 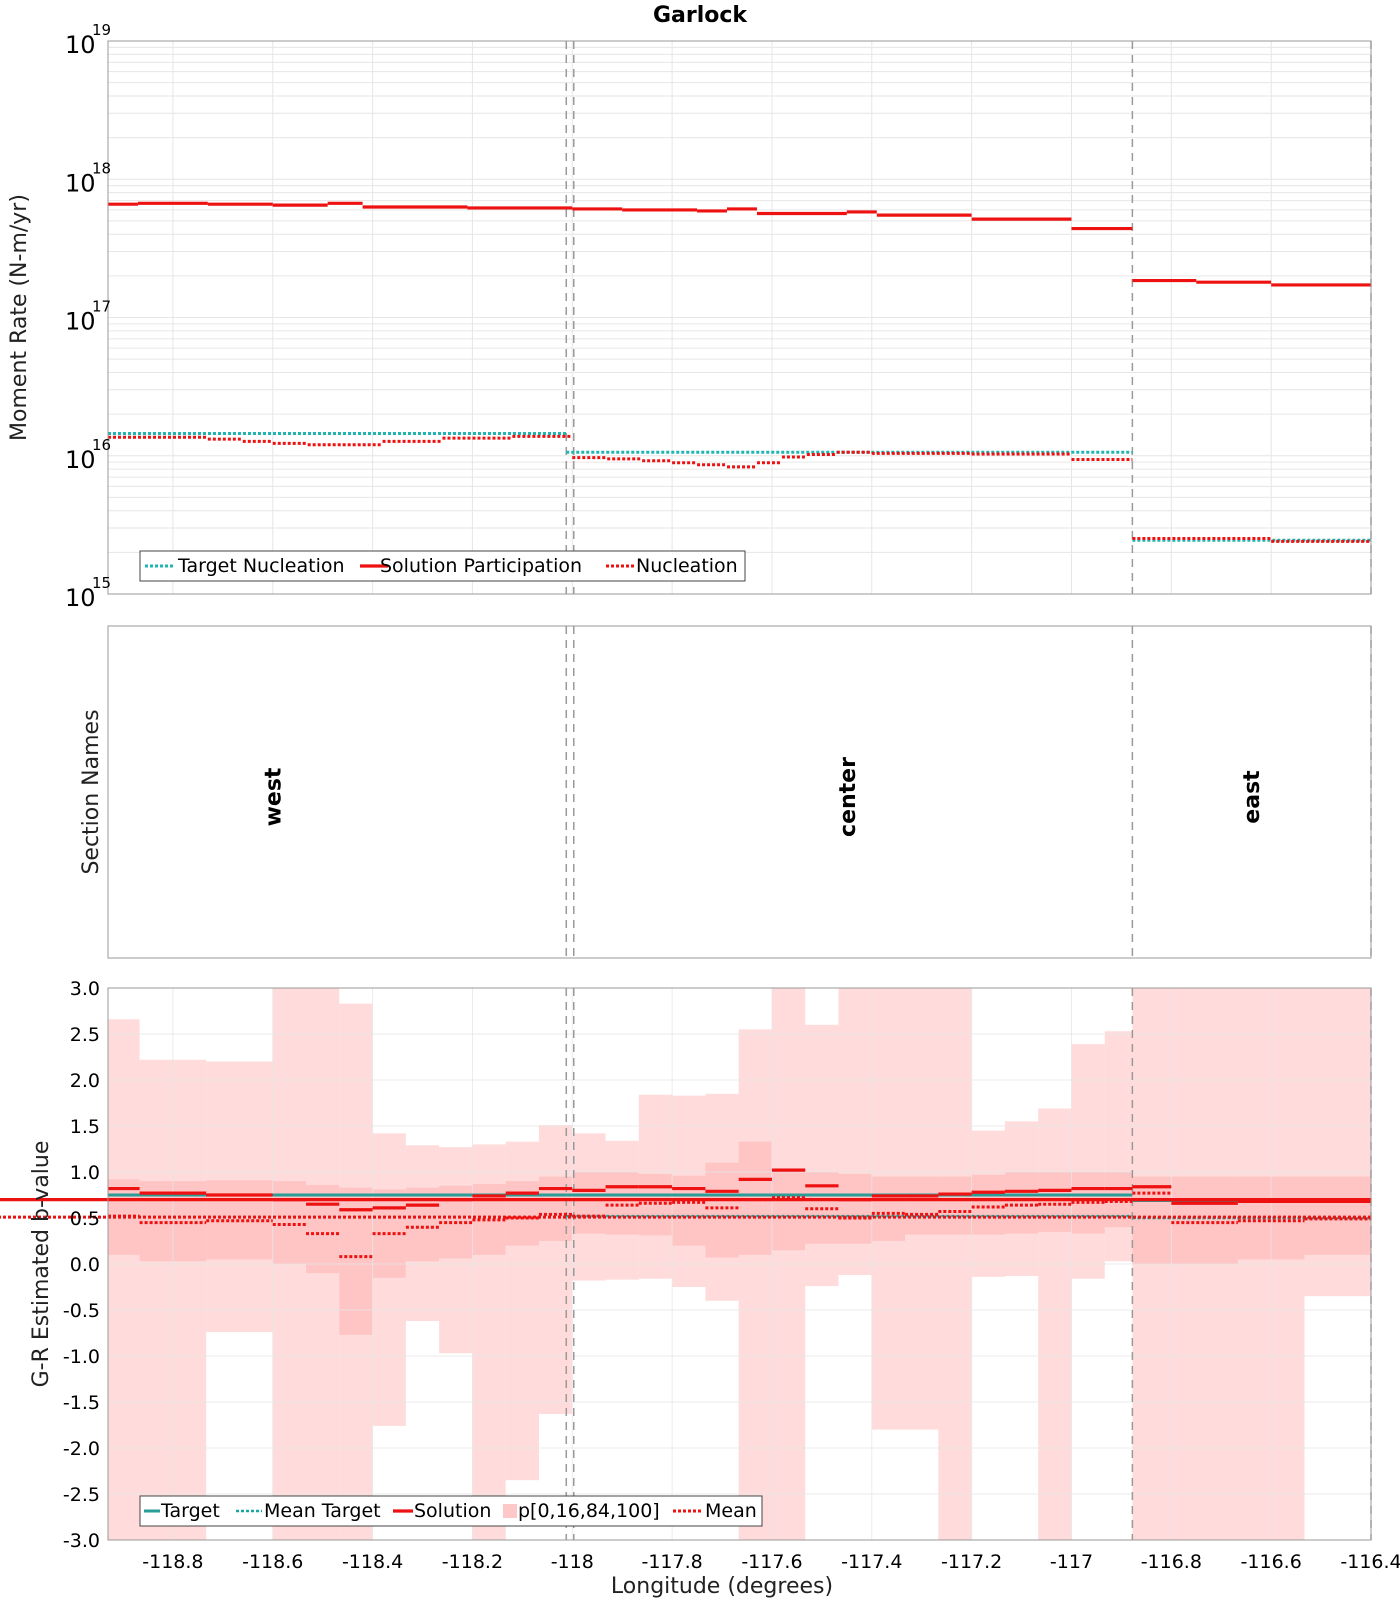 What do you see at coordinates (372, 1562) in the screenshot?
I see `x-tick-label: -118.4` at bounding box center [372, 1562].